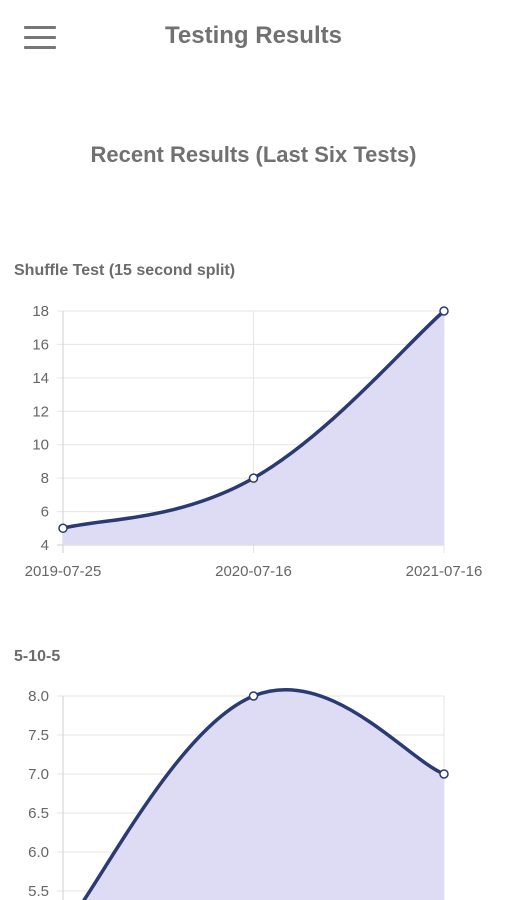 The height and width of the screenshot is (900, 507). Describe the element at coordinates (38, 891) in the screenshot. I see `y-tick-label: 5.5` at that location.